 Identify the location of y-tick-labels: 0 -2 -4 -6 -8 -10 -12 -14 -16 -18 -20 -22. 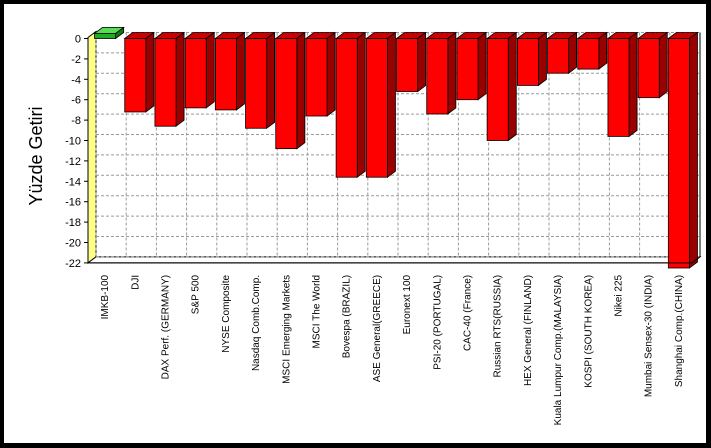
(76, 152).